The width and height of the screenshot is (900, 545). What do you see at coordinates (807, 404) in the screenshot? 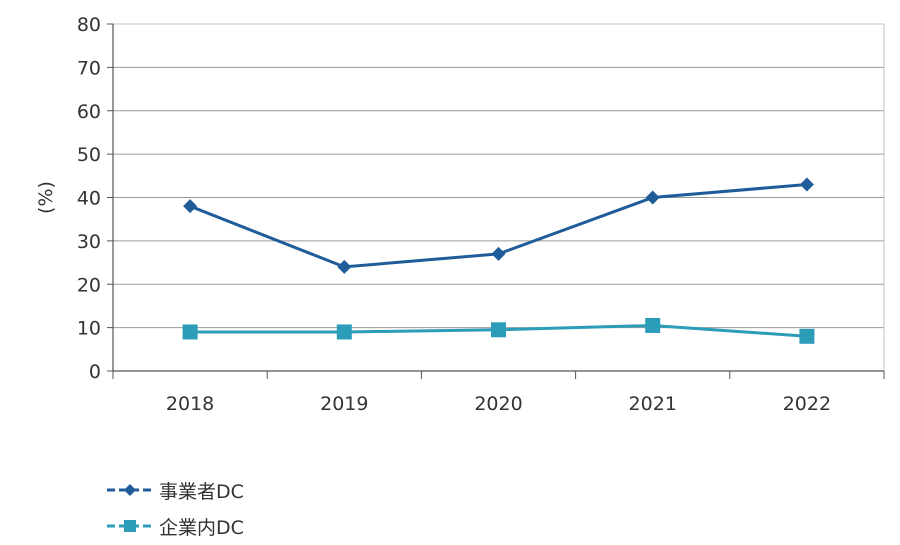
I see `x-tick-label-2022: 2022` at bounding box center [807, 404].